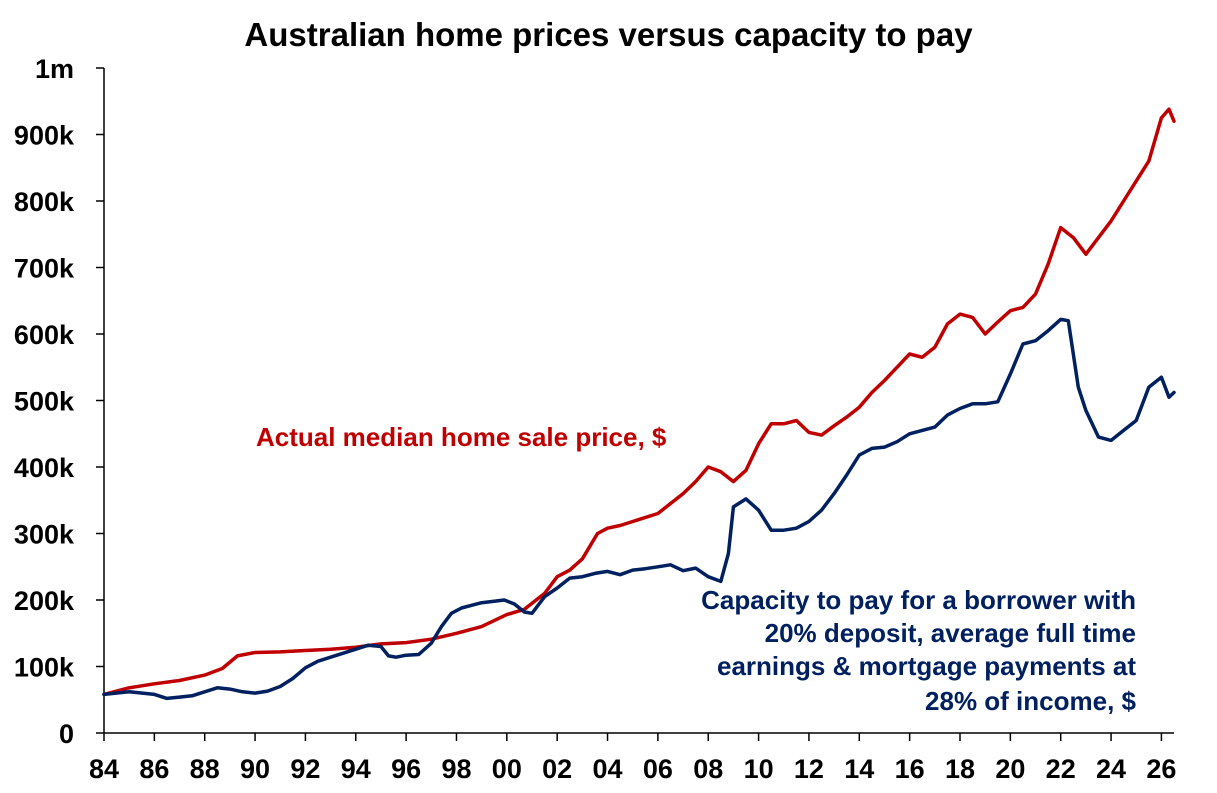  Describe the element at coordinates (759, 769) in the screenshot. I see `x-tick-label: 10` at that location.